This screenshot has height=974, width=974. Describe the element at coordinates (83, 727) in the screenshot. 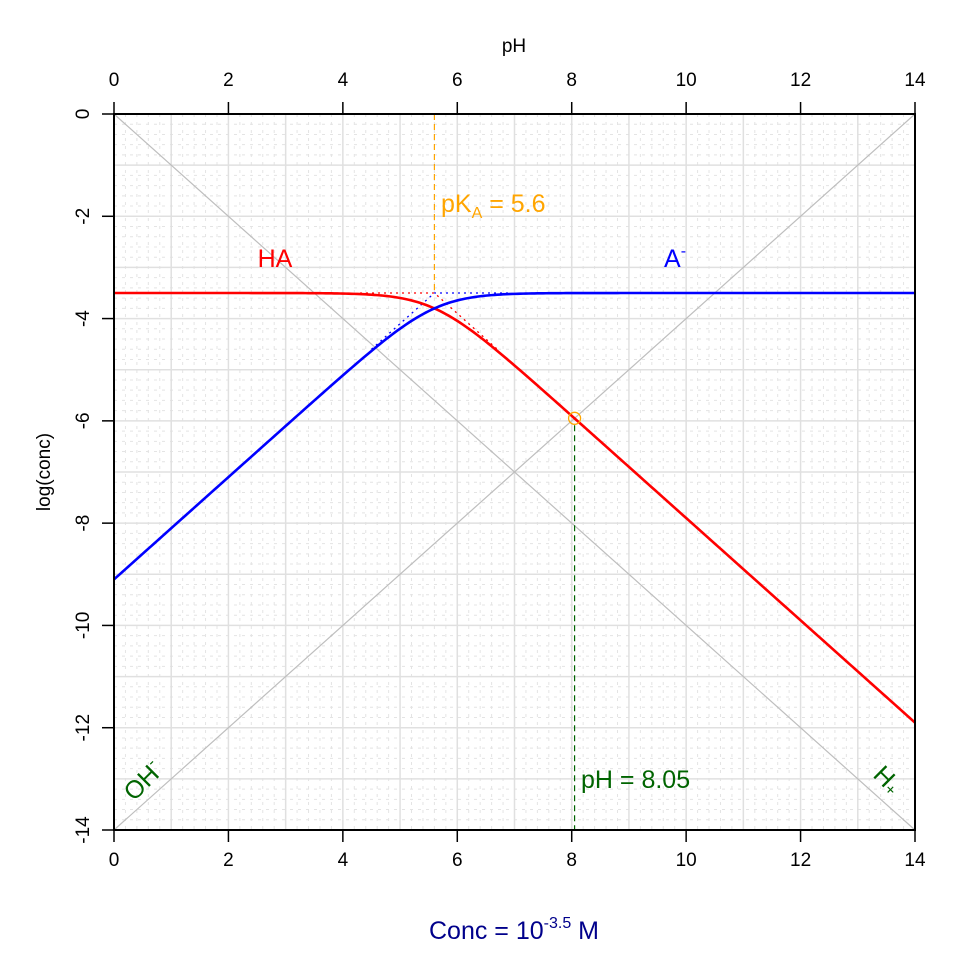

I see `y-tick-label: -12` at that location.